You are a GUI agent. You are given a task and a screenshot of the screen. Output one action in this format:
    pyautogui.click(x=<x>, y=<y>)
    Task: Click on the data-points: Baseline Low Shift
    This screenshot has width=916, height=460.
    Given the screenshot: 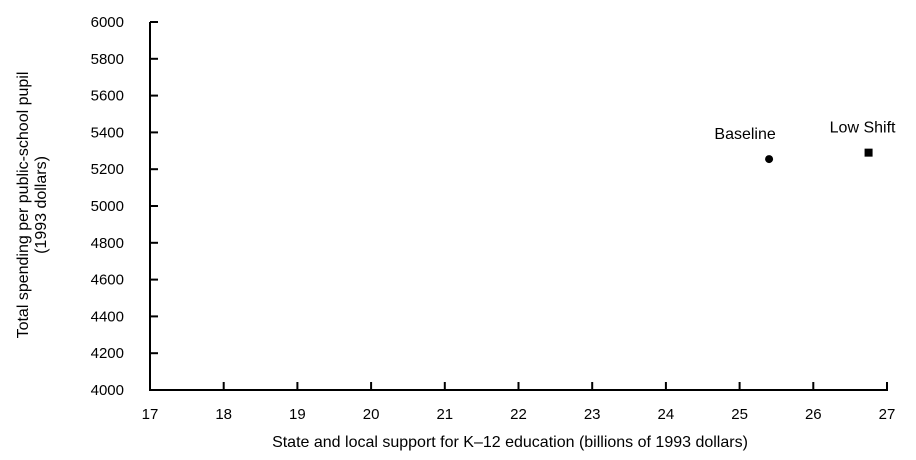 What is the action you would take?
    pyautogui.click(x=805, y=142)
    